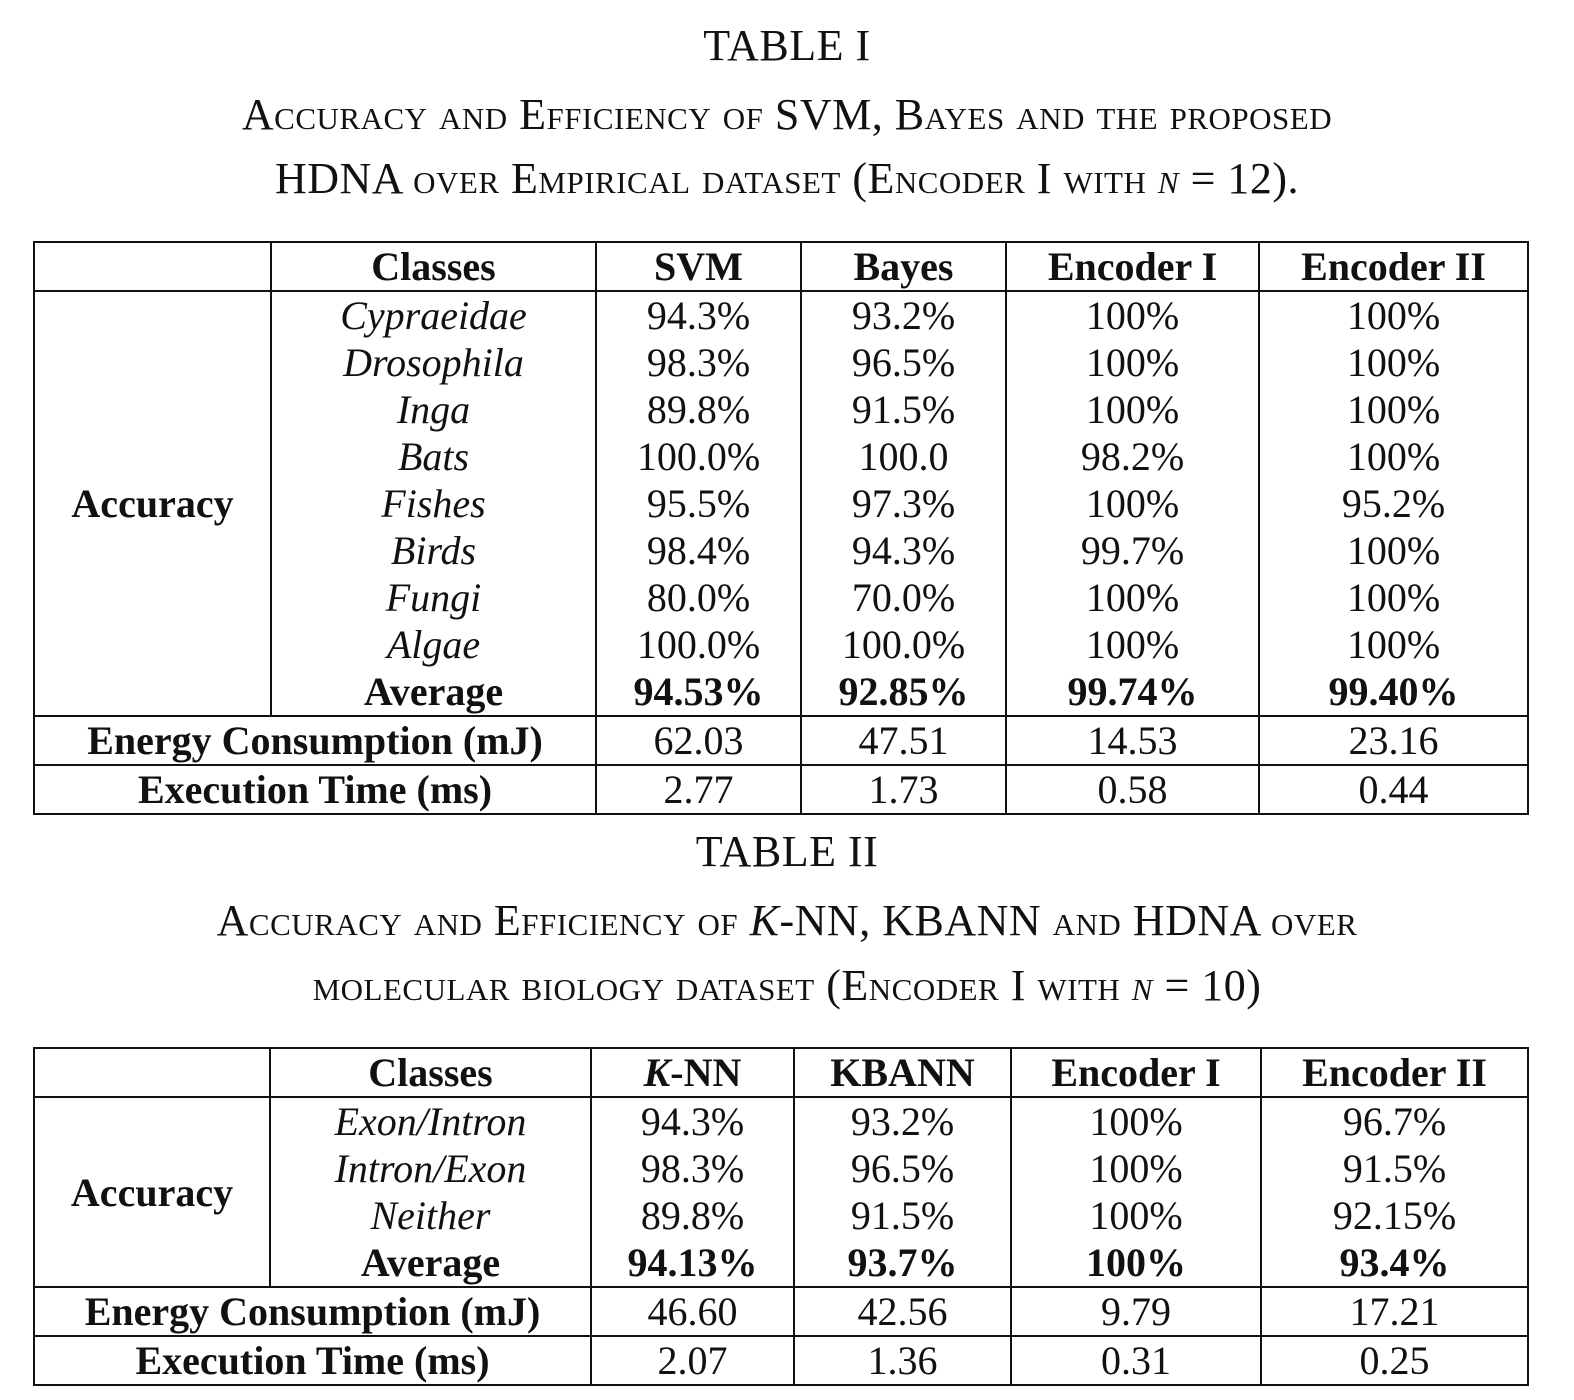 Image resolution: width=1574 pixels, height=1400 pixels. Describe the element at coordinates (904, 456) in the screenshot. I see `cell-value: 100.0` at that location.